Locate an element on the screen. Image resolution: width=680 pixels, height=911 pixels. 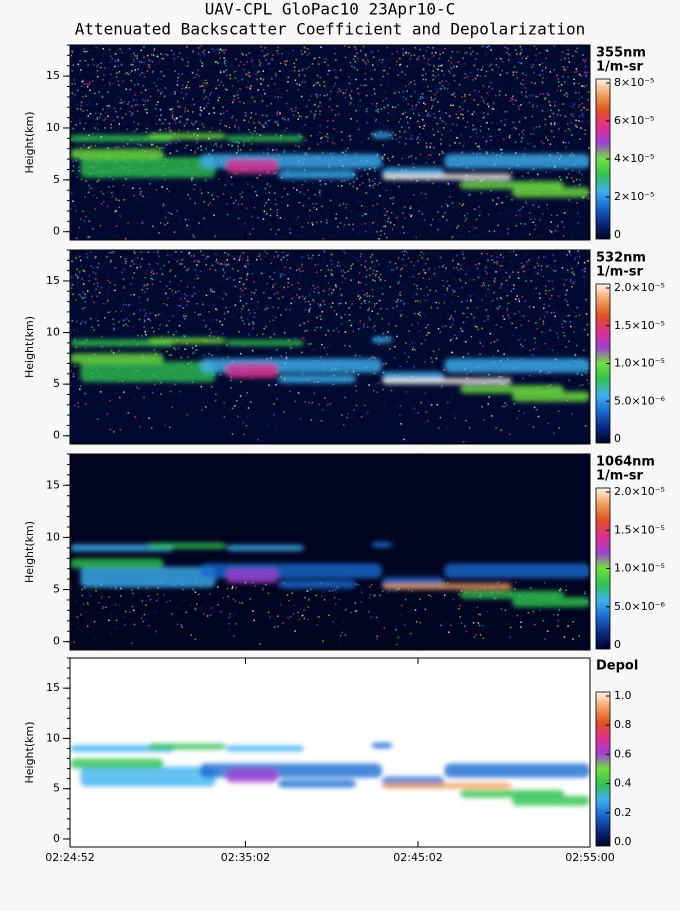
cloud is located at coordinates (382, 135).